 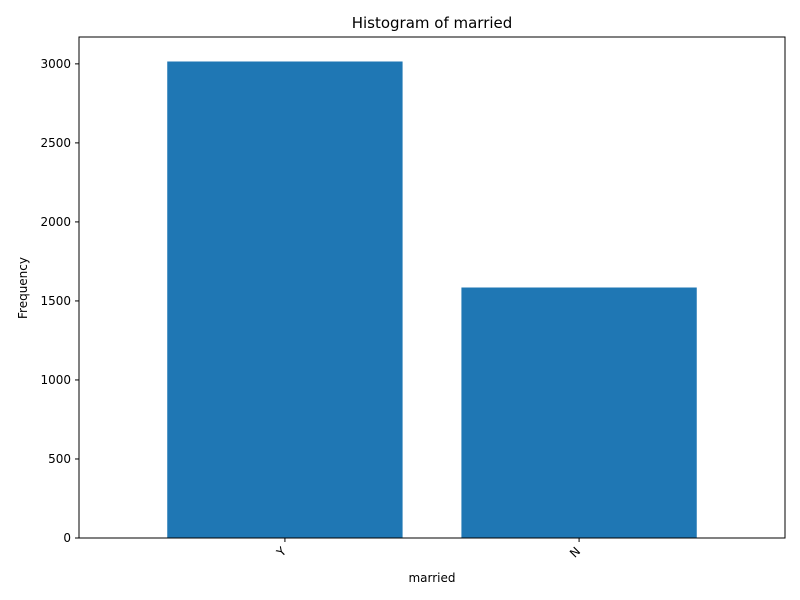 I want to click on y-tick-label: 1500, so click(x=55, y=301).